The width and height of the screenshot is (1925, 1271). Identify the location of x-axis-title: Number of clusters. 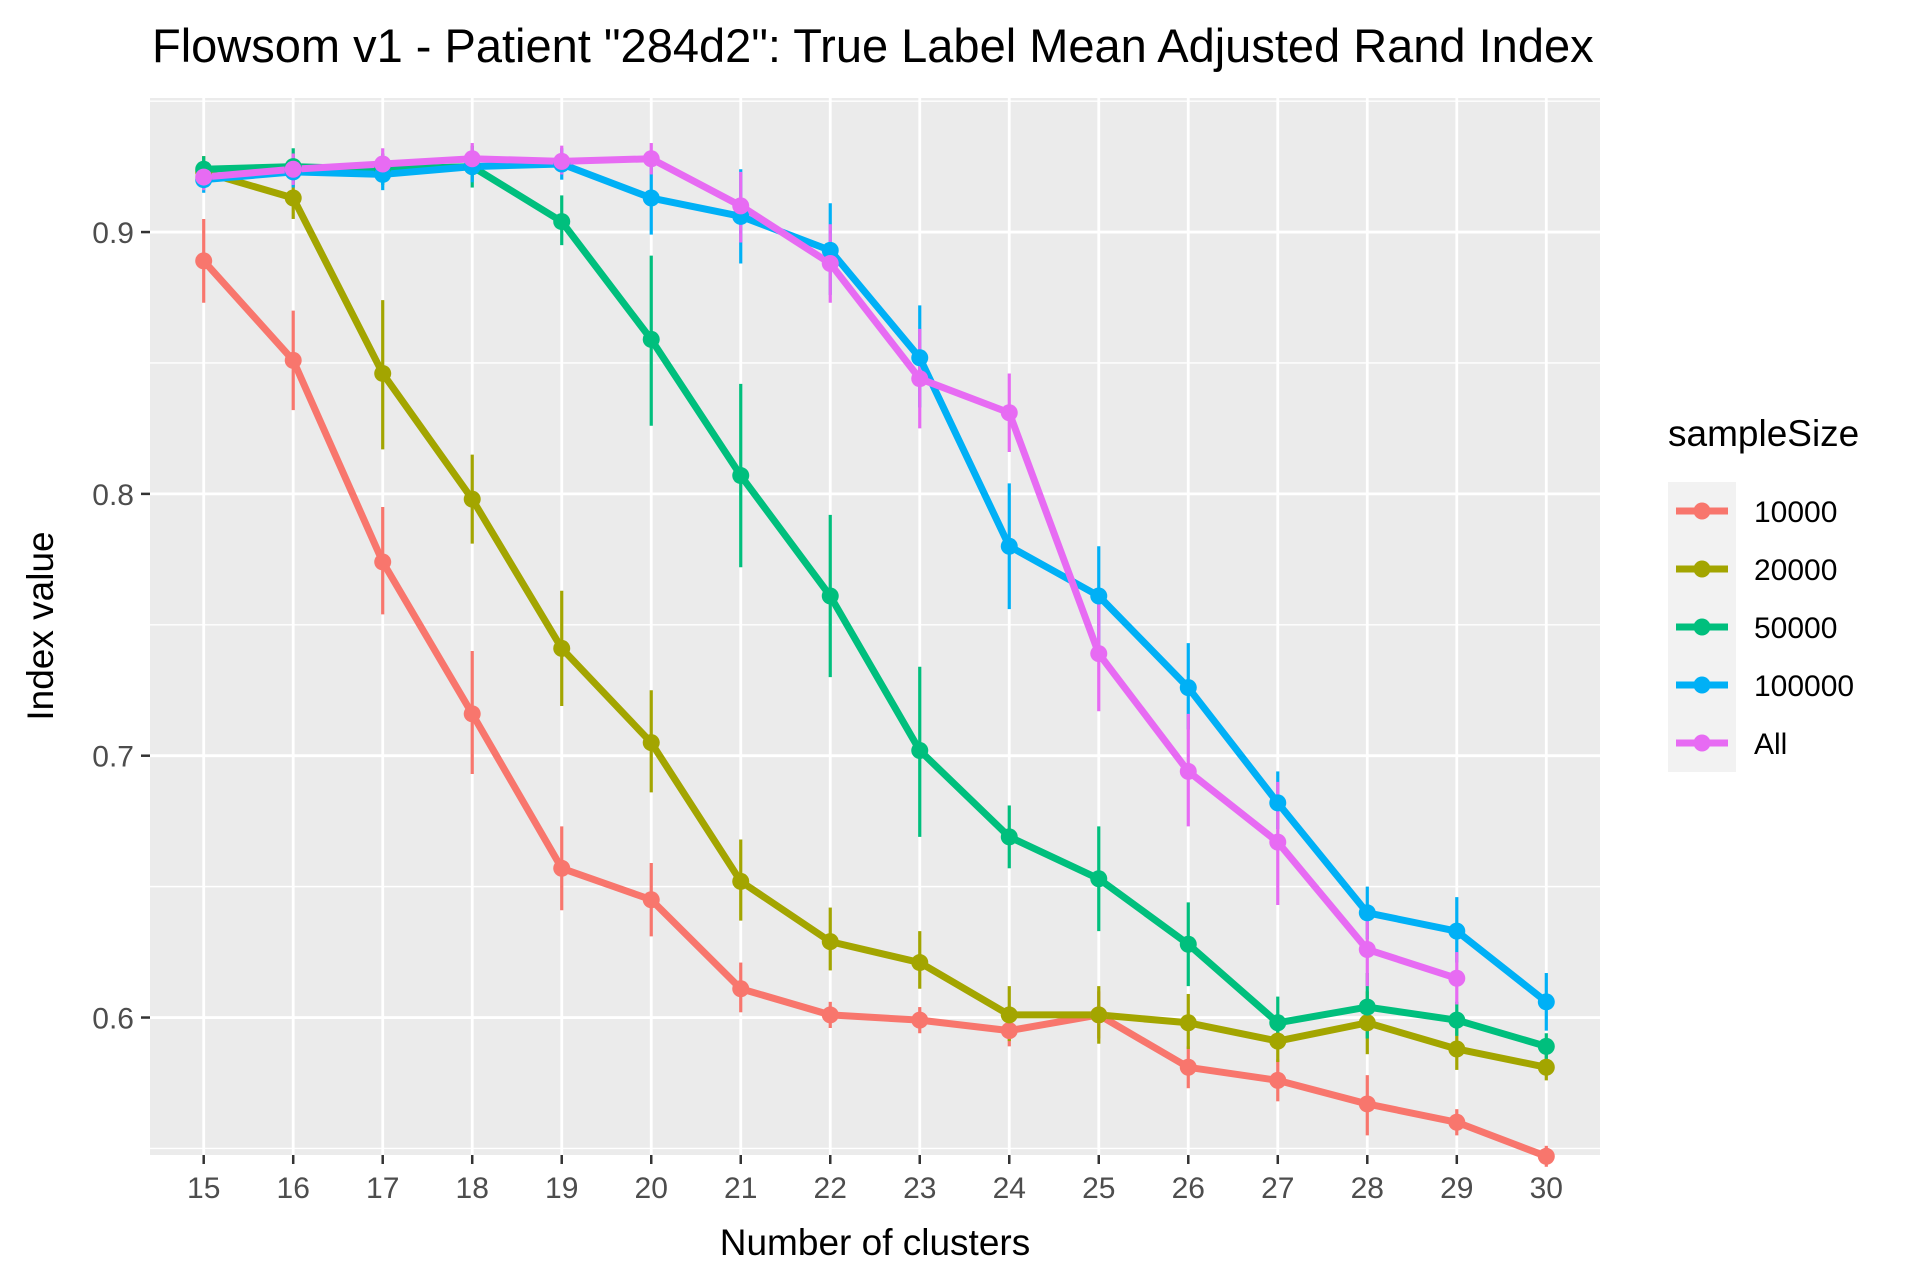
(875, 1242).